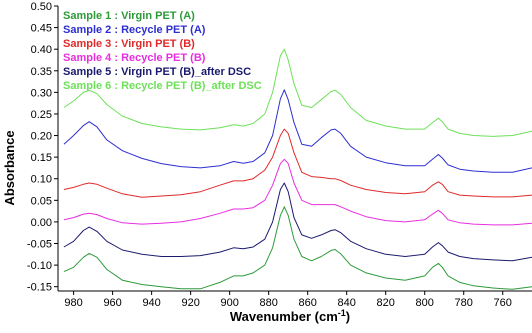  What do you see at coordinates (151, 303) in the screenshot?
I see `x-tick-label: 940` at bounding box center [151, 303].